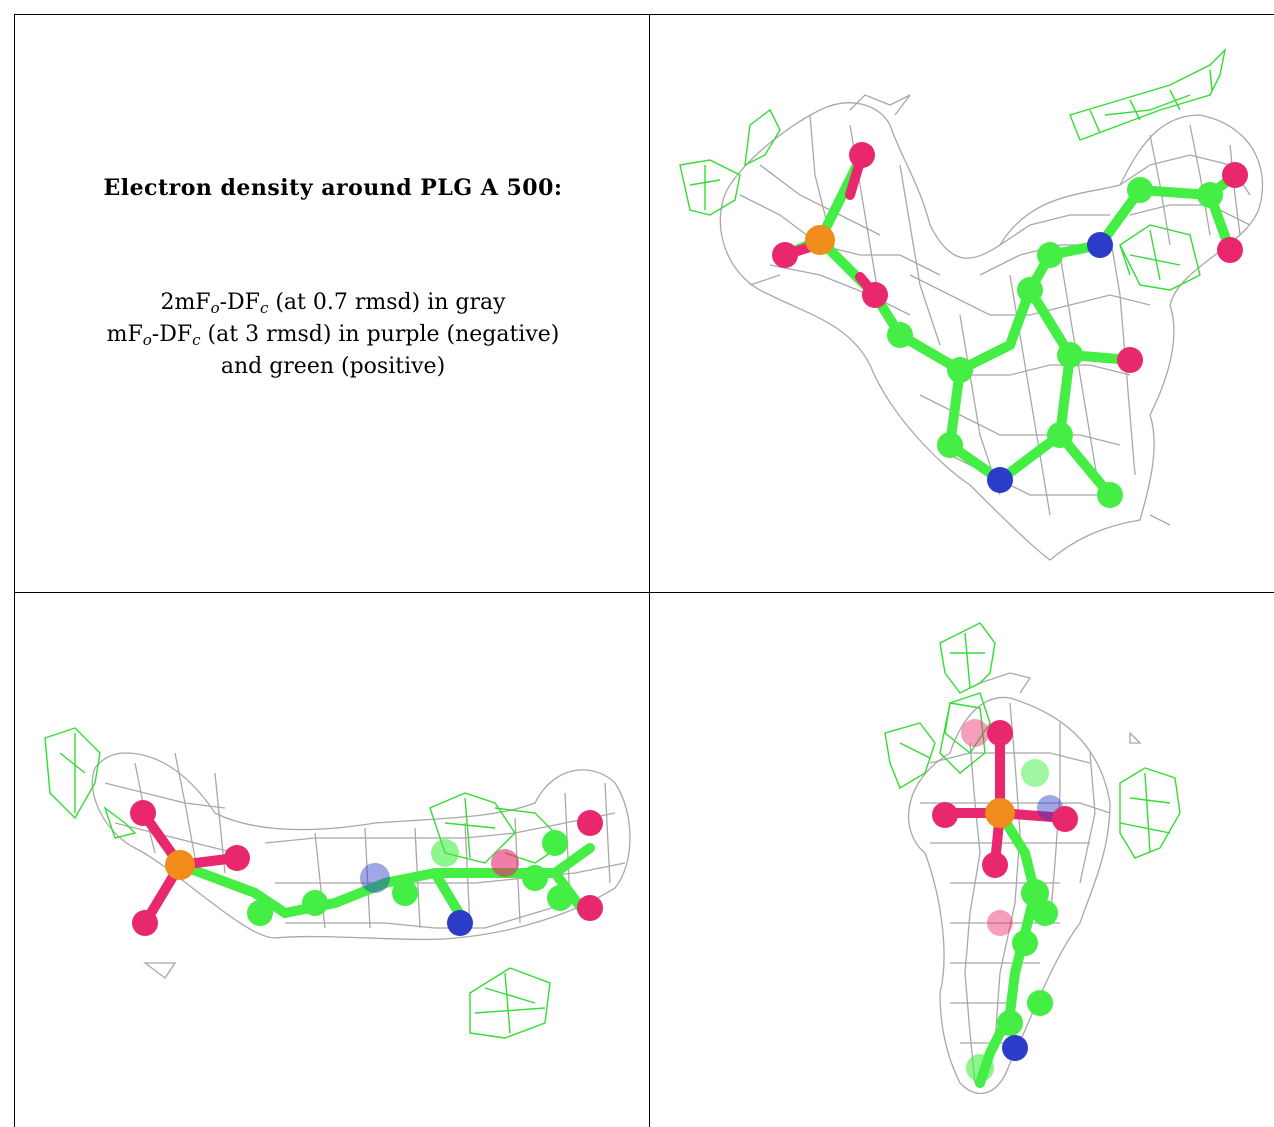  I want to click on caption-line-positive: and green (positive), so click(333, 366).